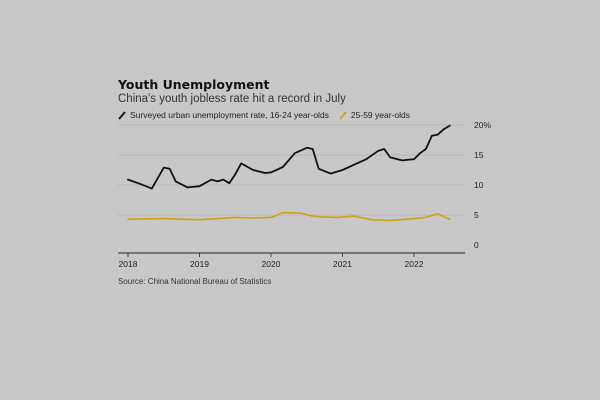 The image size is (600, 400). What do you see at coordinates (271, 264) in the screenshot?
I see `x-tick-label: 2020` at bounding box center [271, 264].